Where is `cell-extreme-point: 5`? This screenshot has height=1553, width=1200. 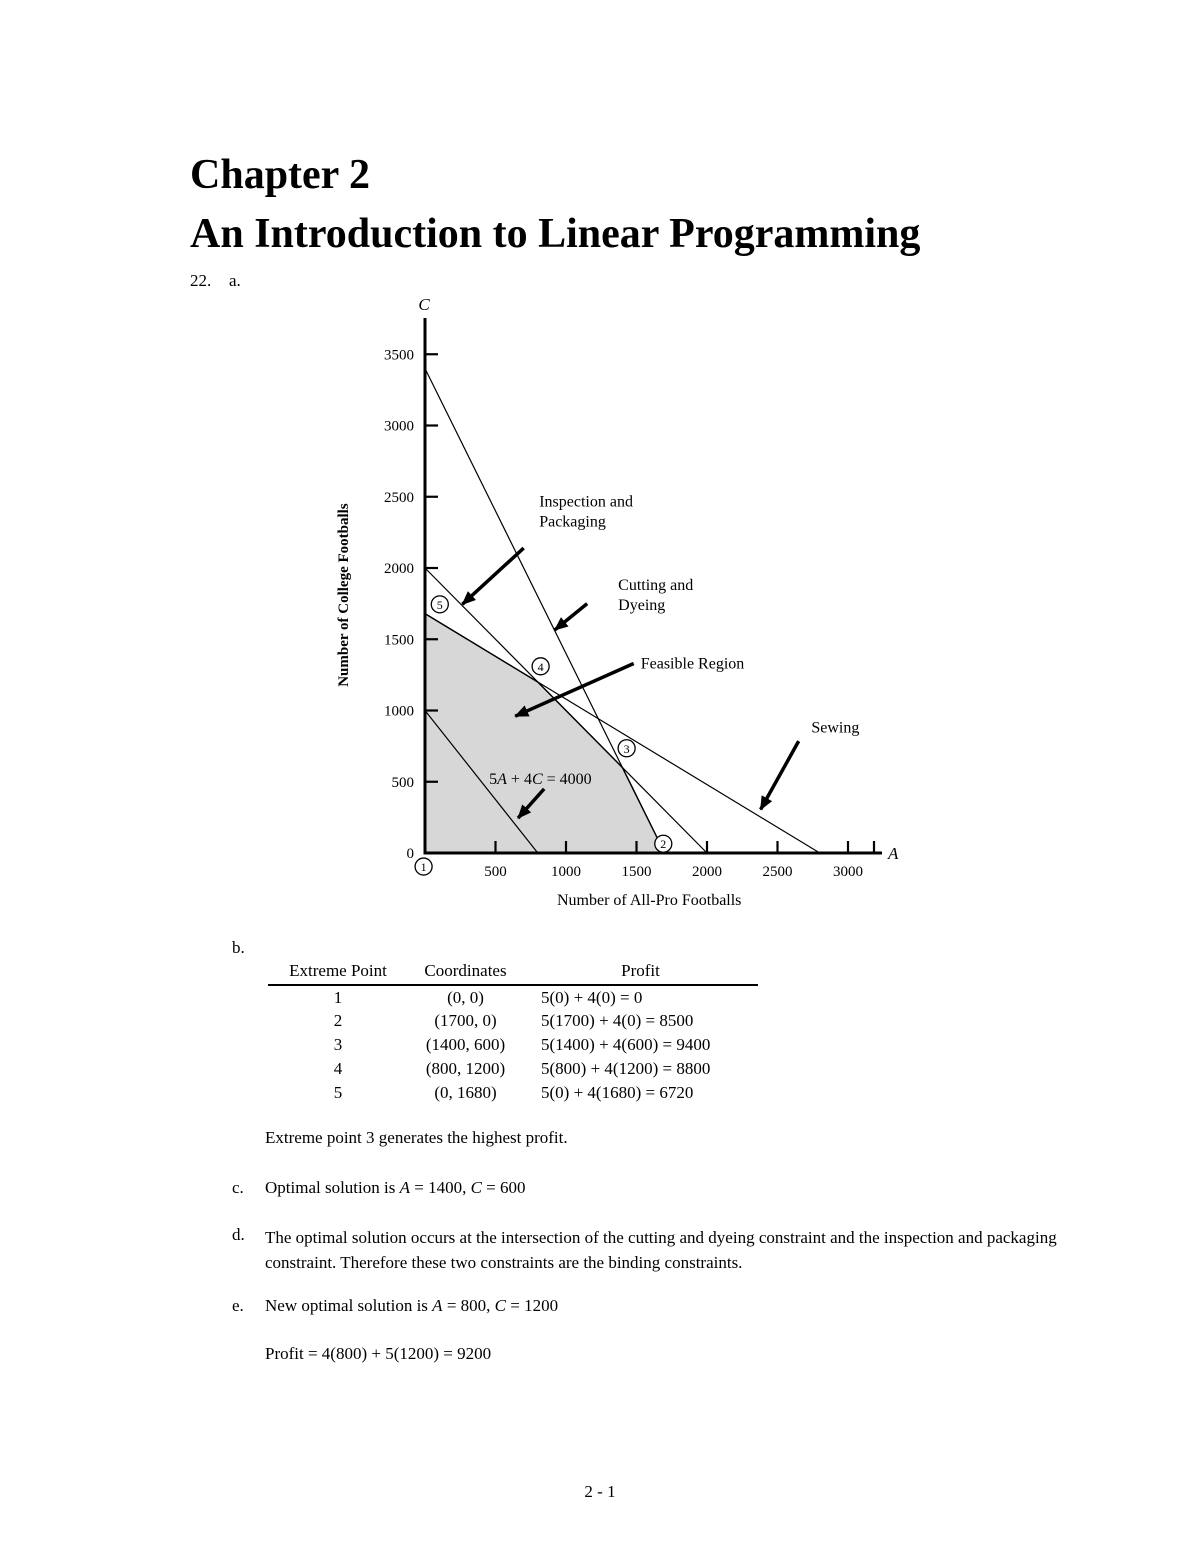 cell-extreme-point: 5 is located at coordinates (338, 1092).